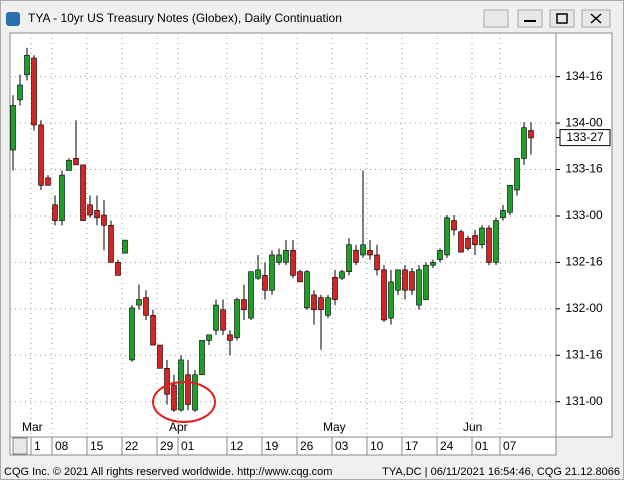 The height and width of the screenshot is (480, 624). I want to click on x-tick-label: 1, so click(37, 446).